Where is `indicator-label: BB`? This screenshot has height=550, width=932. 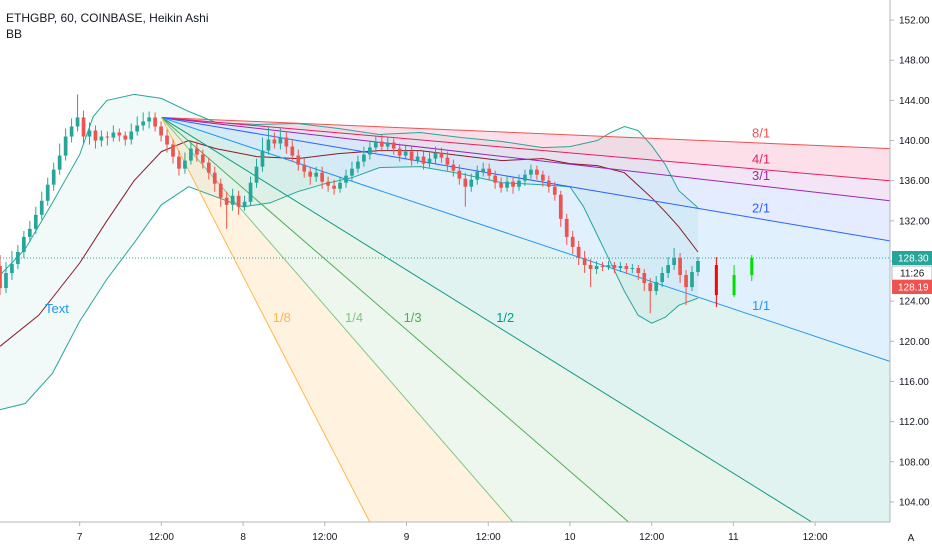
indicator-label: BB is located at coordinates (14, 34).